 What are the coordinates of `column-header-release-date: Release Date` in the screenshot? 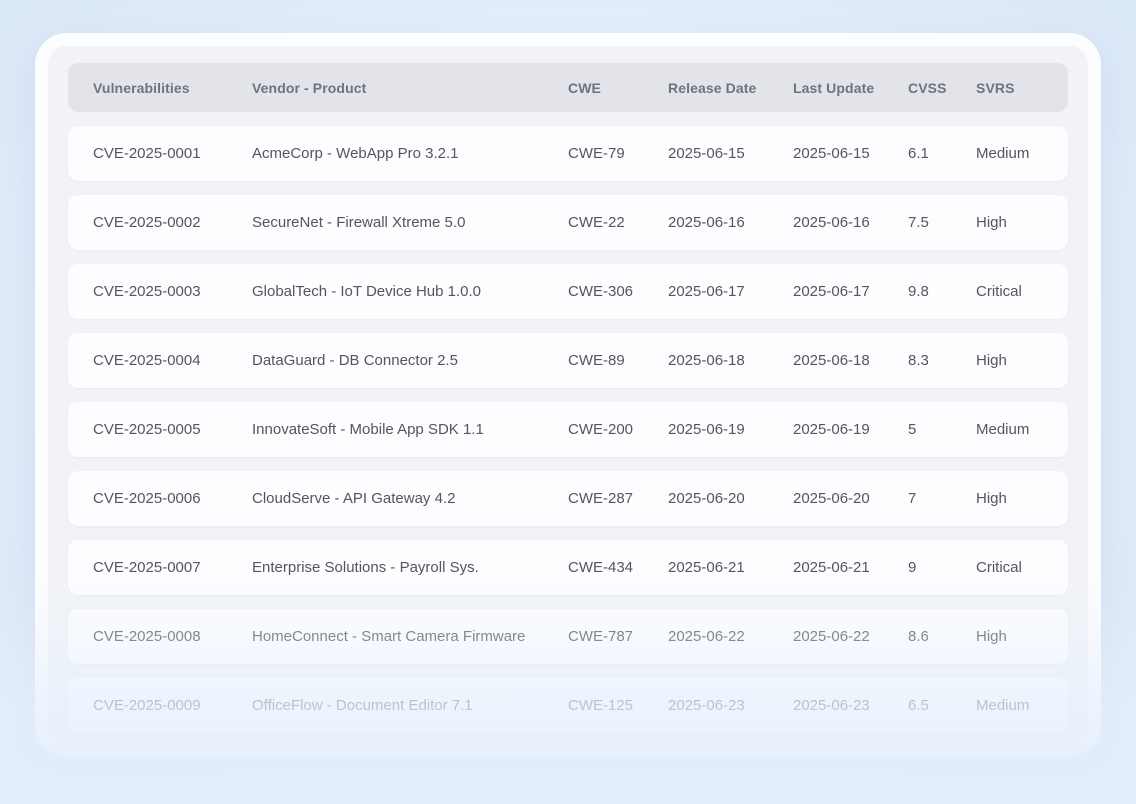 It's located at (712, 87).